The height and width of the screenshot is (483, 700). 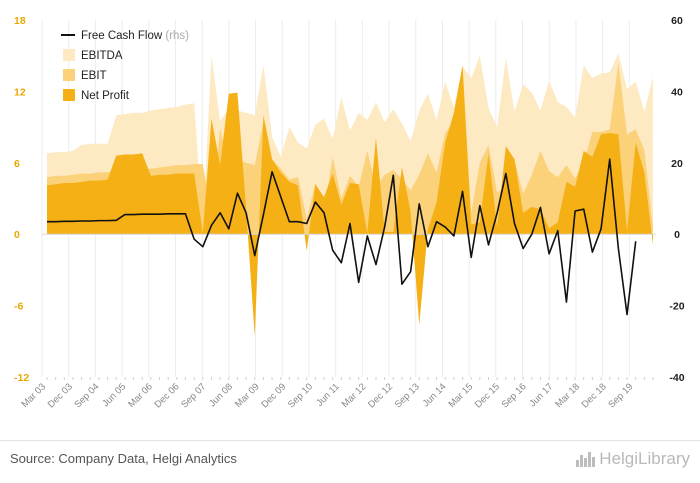 What do you see at coordinates (487, 395) in the screenshot?
I see `x-tick-label: Dec 15` at bounding box center [487, 395].